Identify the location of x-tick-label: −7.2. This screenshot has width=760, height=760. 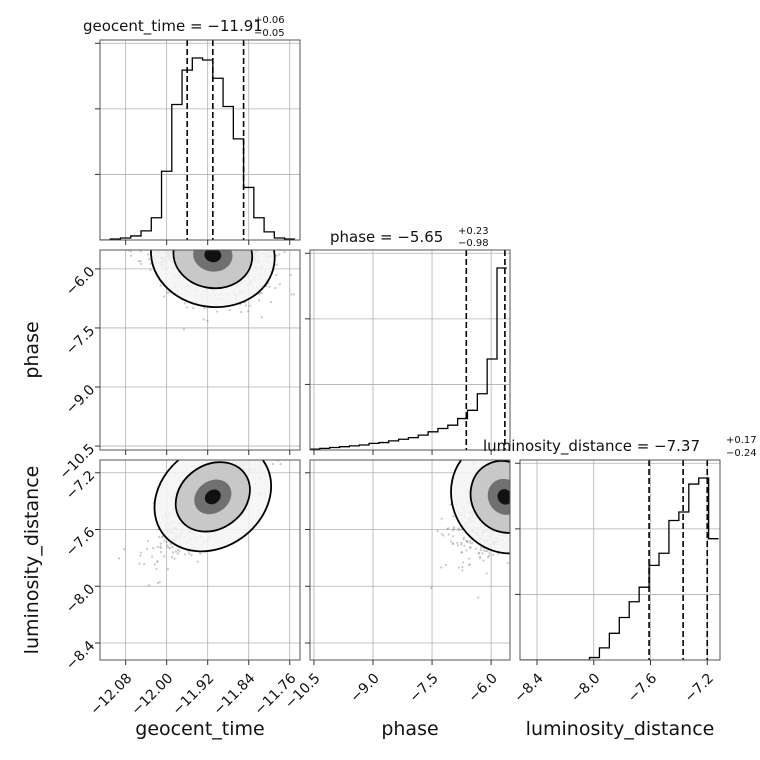
(699, 687).